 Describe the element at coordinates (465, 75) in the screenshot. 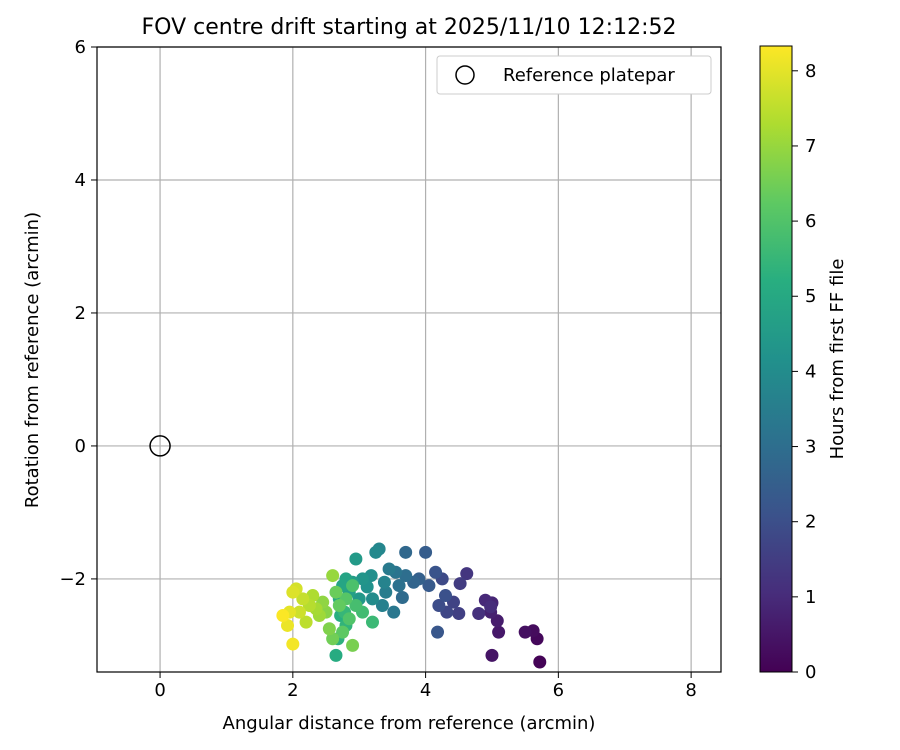

I see `legend-reference-marker` at that location.